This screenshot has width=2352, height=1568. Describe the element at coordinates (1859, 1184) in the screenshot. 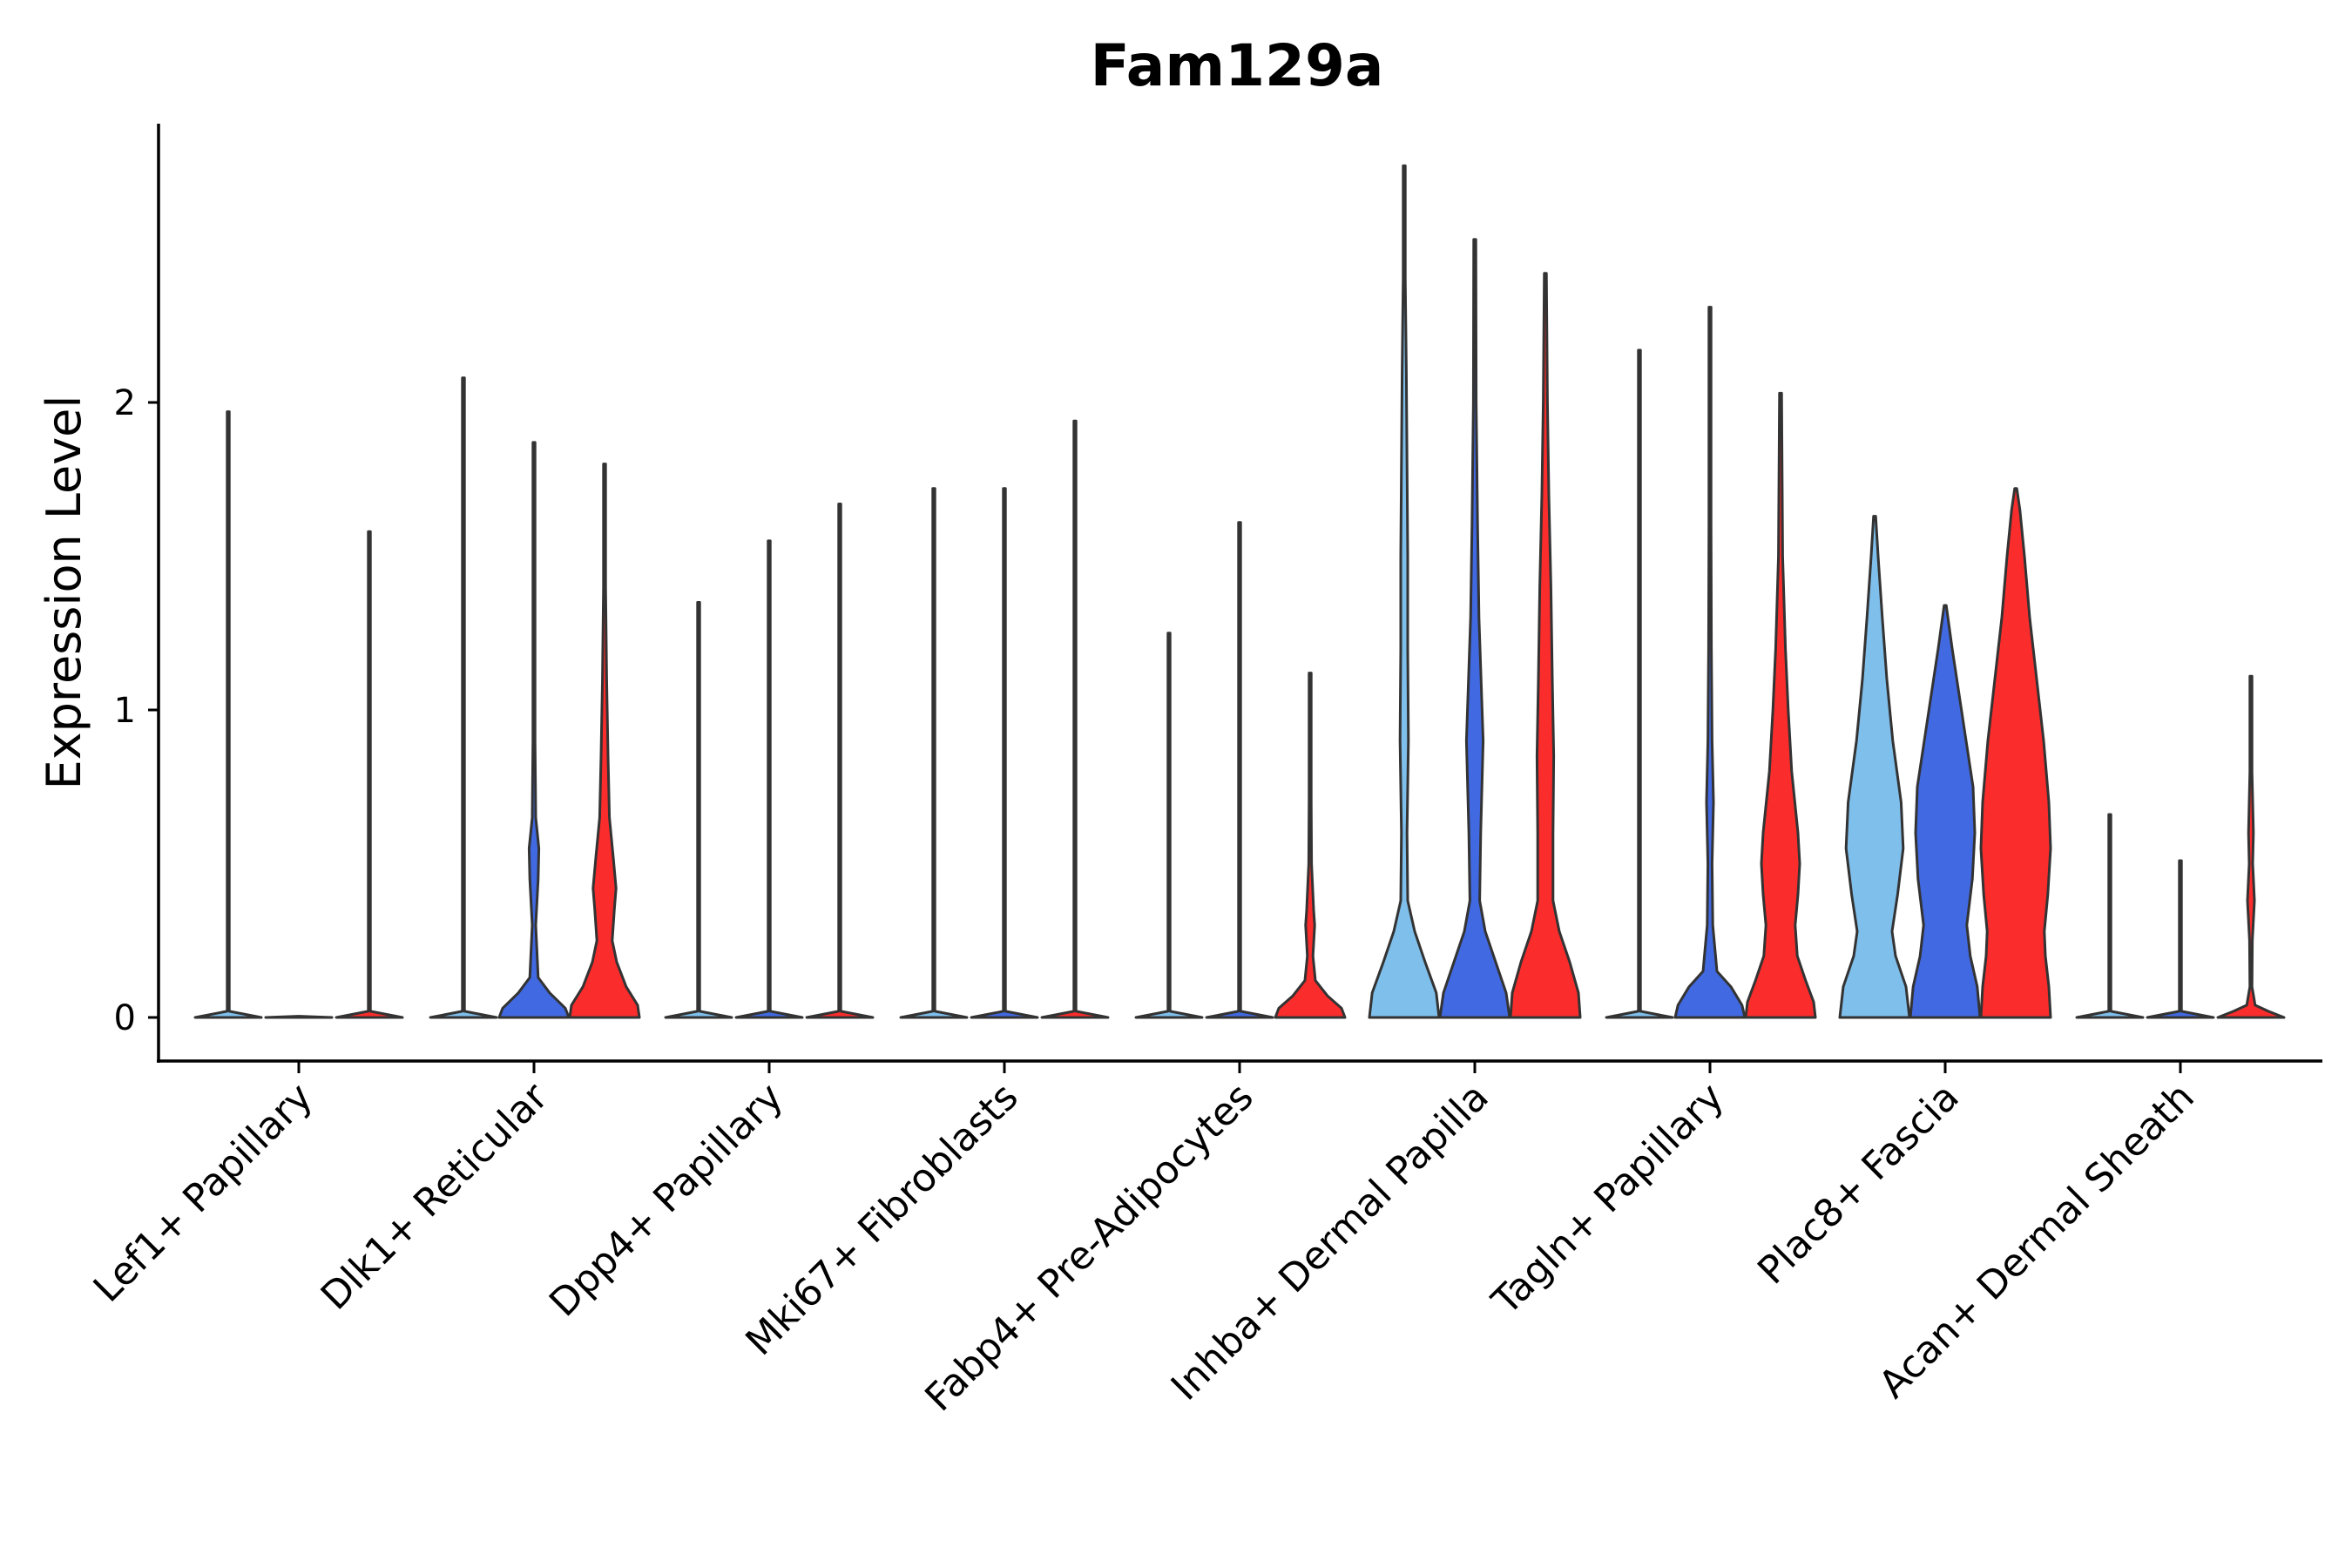

I see `x-category-label-8: Plac8+ Fascia` at that location.